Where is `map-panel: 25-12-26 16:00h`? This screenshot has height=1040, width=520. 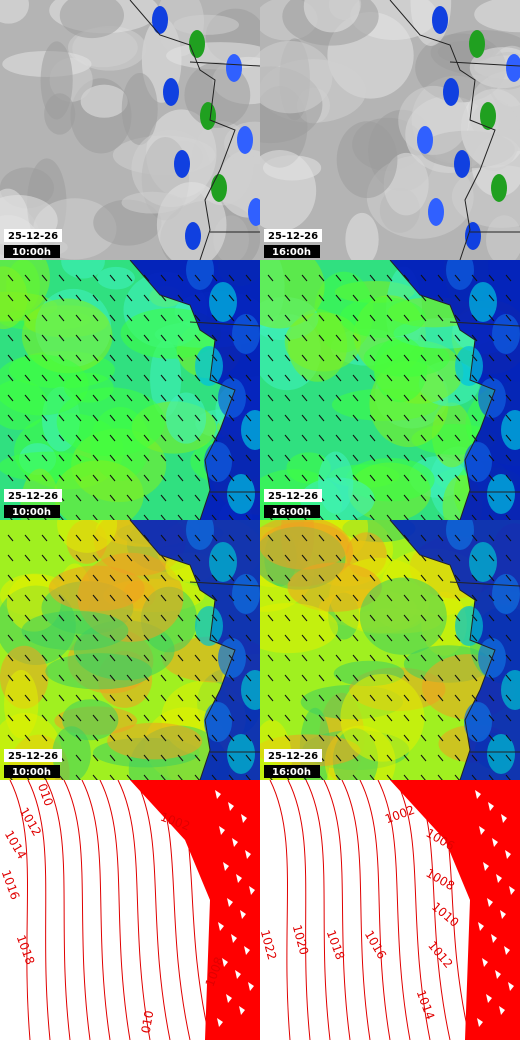
map-panel: 25-12-26 16:00h is located at coordinates (390, 130).